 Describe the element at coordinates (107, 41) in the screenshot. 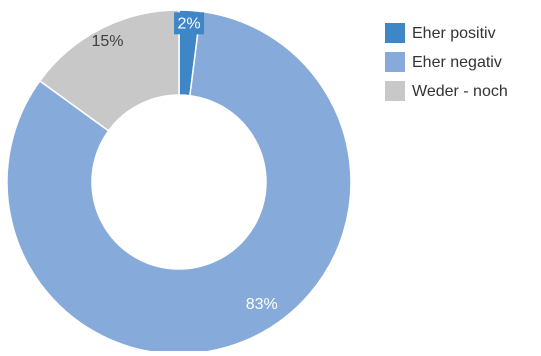

I see `data-label-weder-noch: 15%` at that location.